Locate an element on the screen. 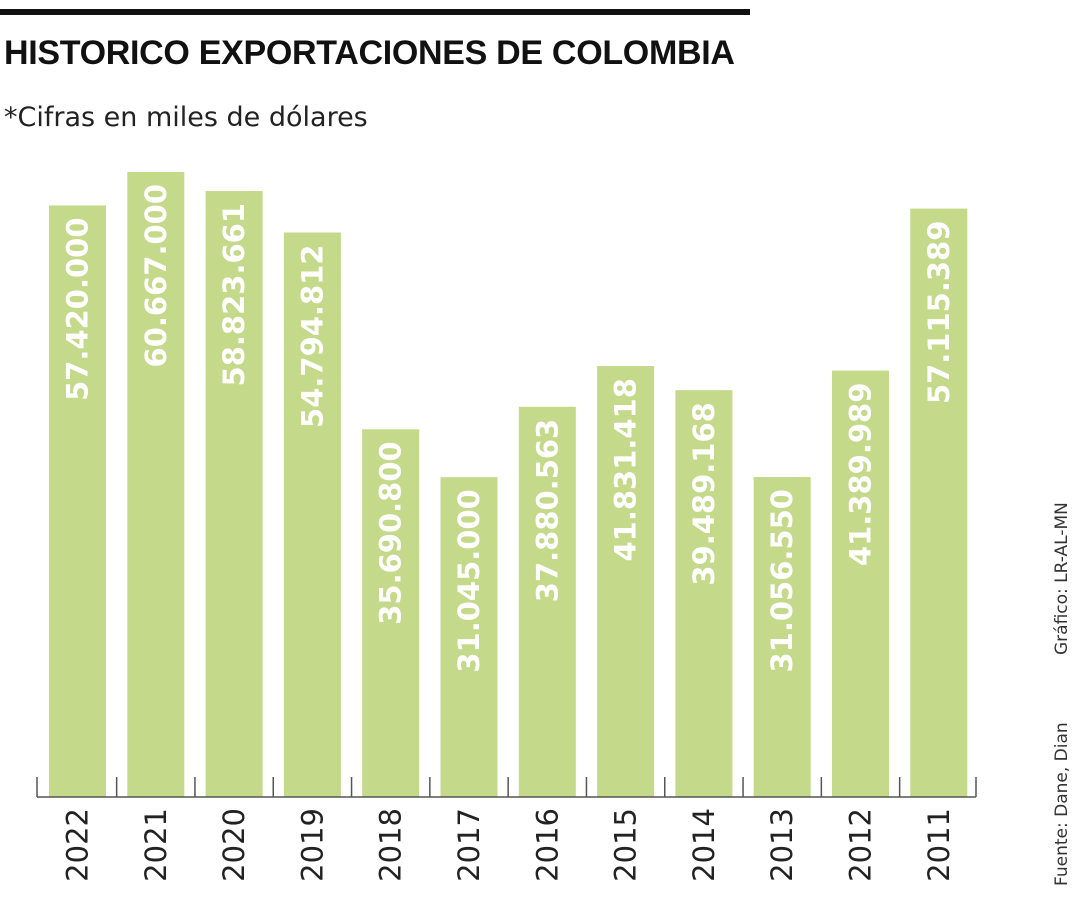 This screenshot has height=900, width=1080. x-tick-label: 2017 is located at coordinates (469, 845).